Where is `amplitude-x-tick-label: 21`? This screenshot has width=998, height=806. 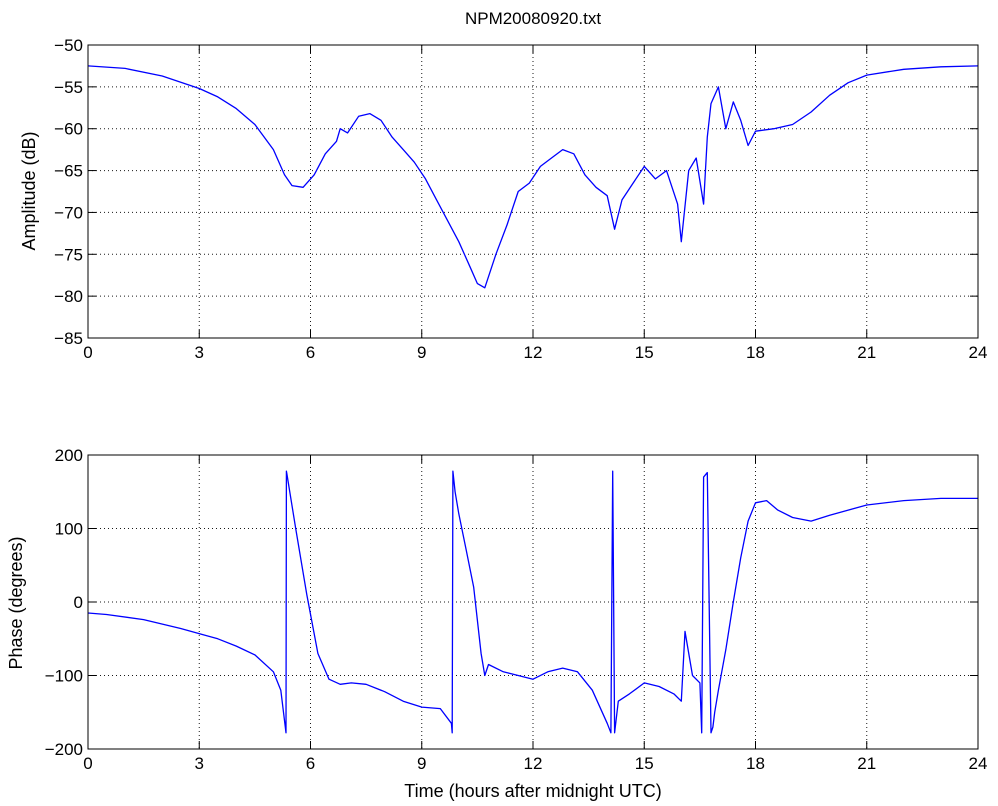
amplitude-x-tick-label: 21 is located at coordinates (866, 352).